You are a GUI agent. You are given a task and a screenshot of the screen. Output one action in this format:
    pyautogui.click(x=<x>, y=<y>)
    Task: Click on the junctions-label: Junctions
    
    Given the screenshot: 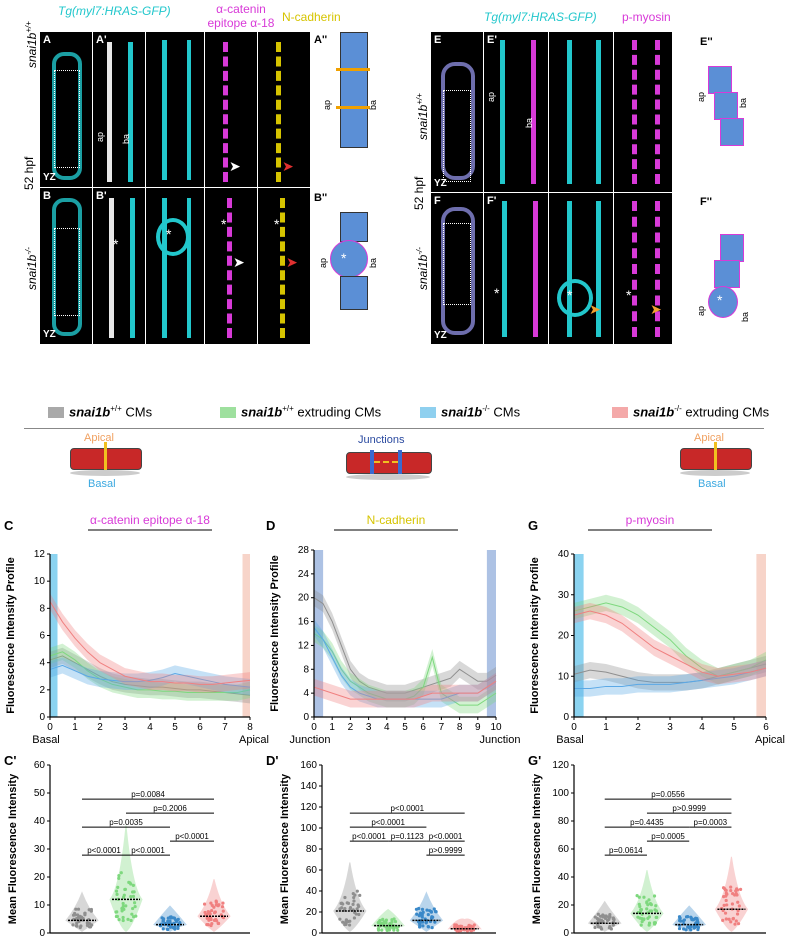 What is the action you would take?
    pyautogui.click(x=381, y=440)
    